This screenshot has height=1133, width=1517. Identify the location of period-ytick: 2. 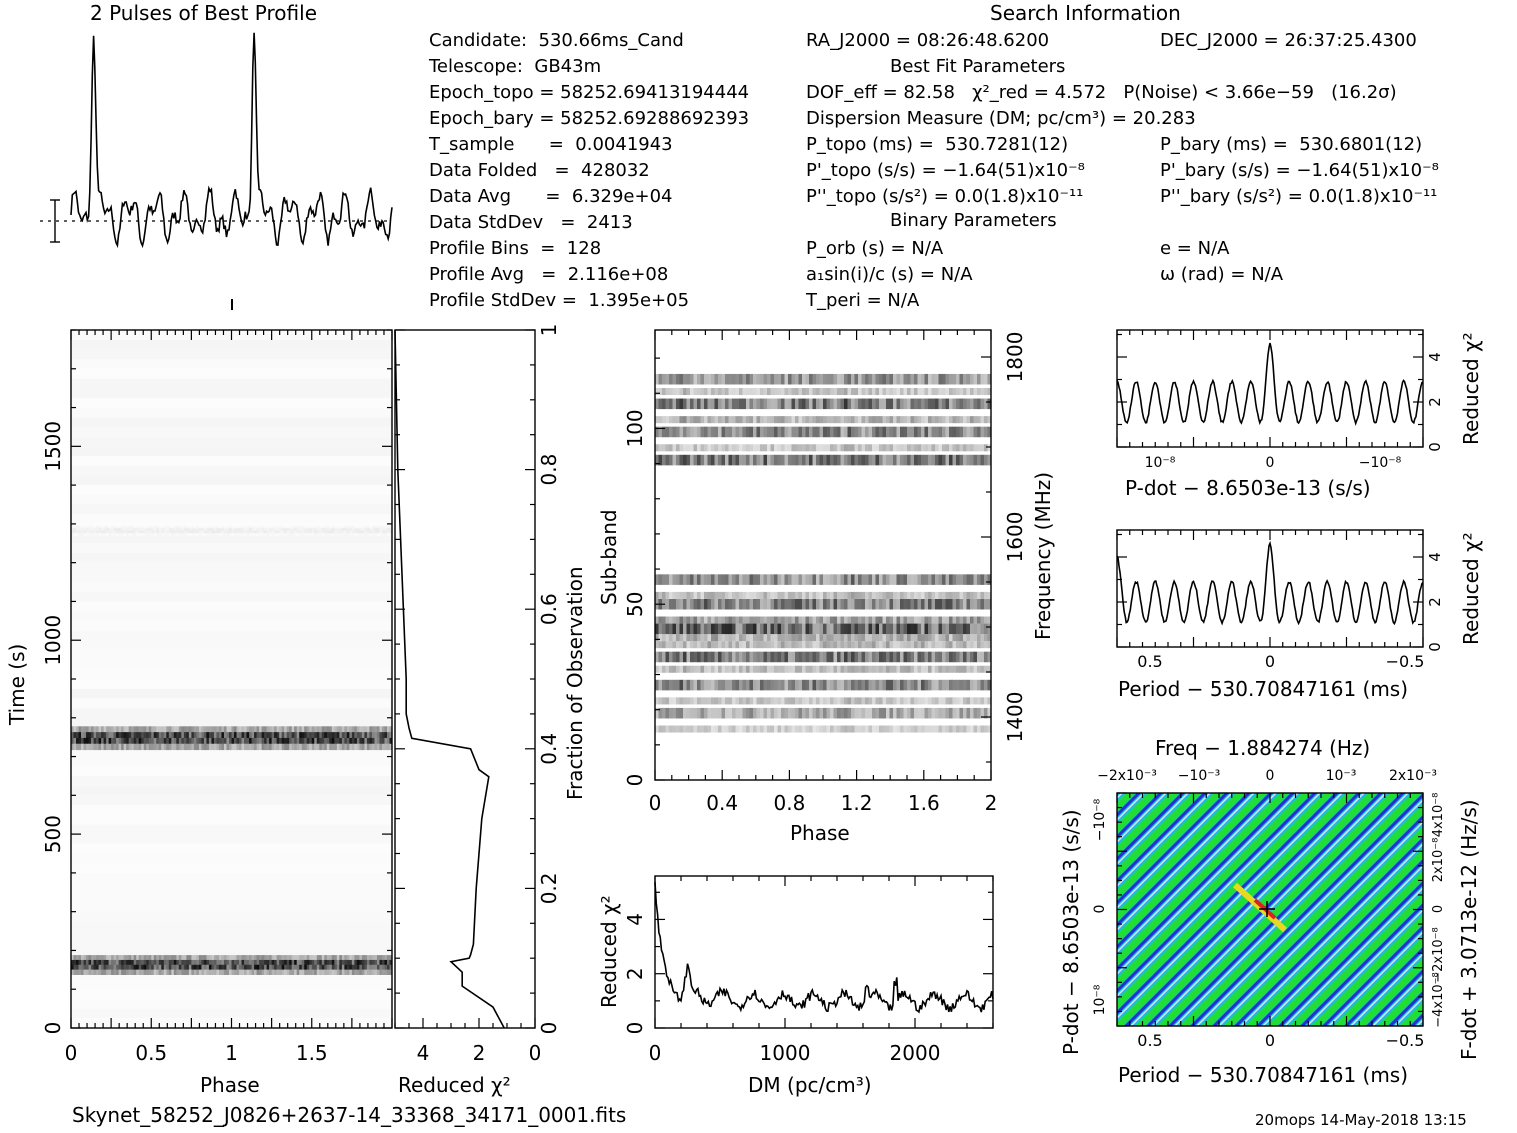
(1435, 602).